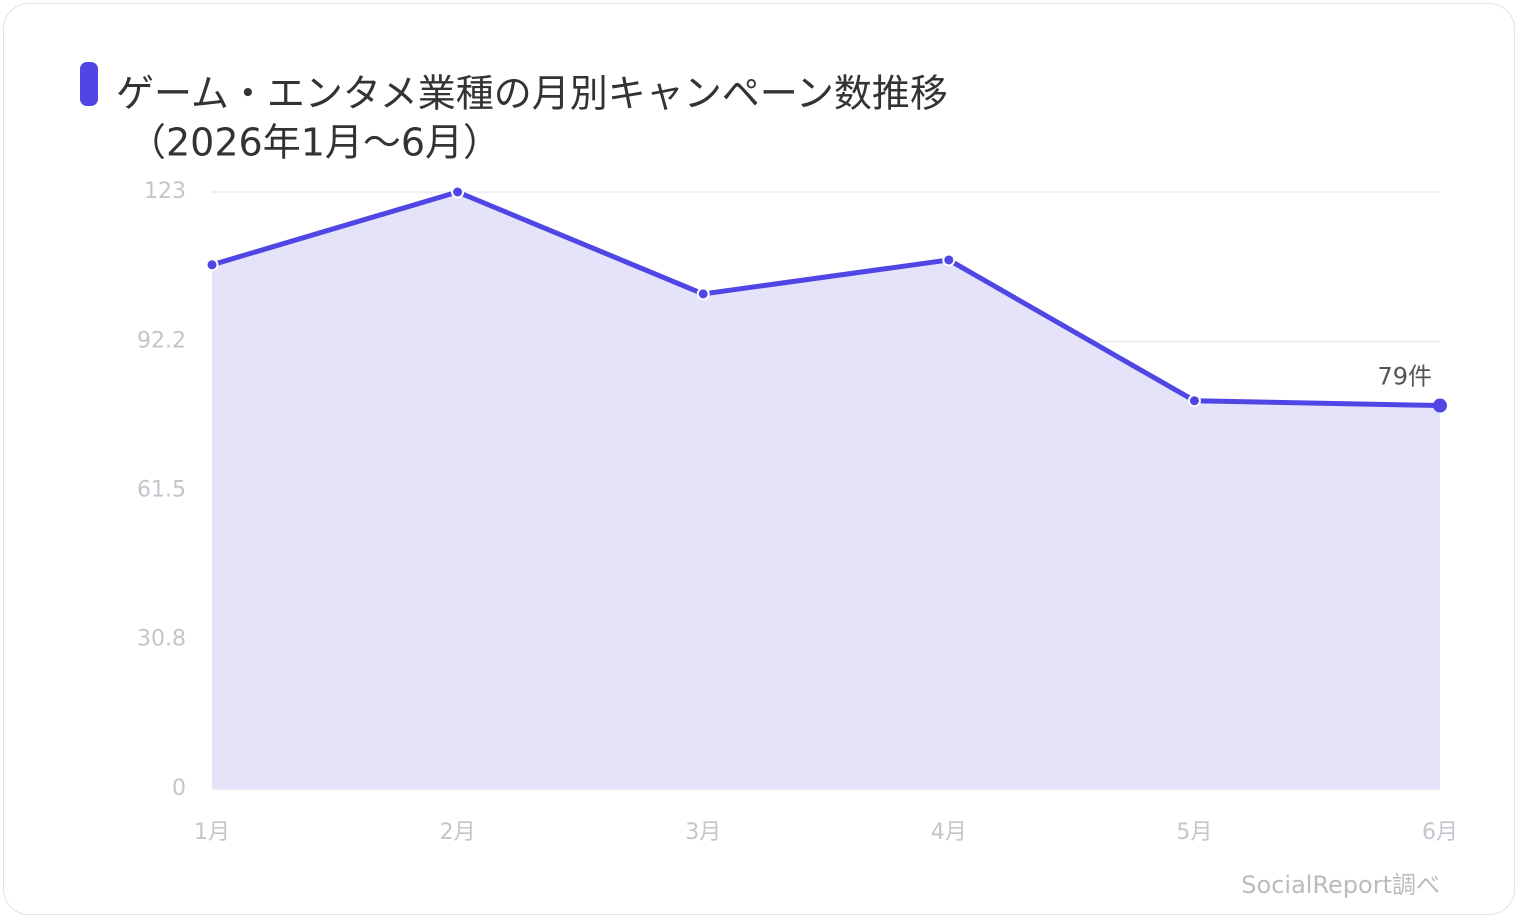  What do you see at coordinates (532, 94) in the screenshot?
I see `chart-title: ゲーム・エンタメ業種の月別キャンペーン数推移` at bounding box center [532, 94].